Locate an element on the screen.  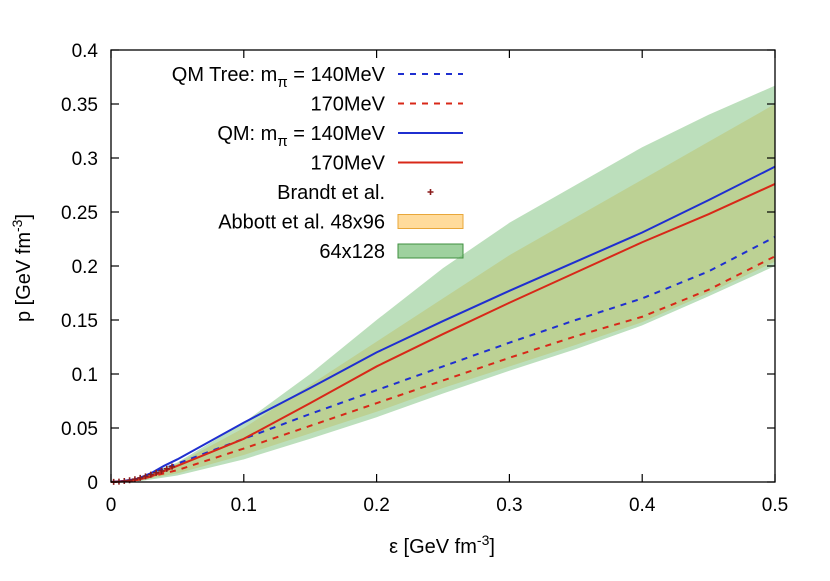
legend-entry-label: QM Tree: mπ = 140MeV is located at coordinates (279, 77).